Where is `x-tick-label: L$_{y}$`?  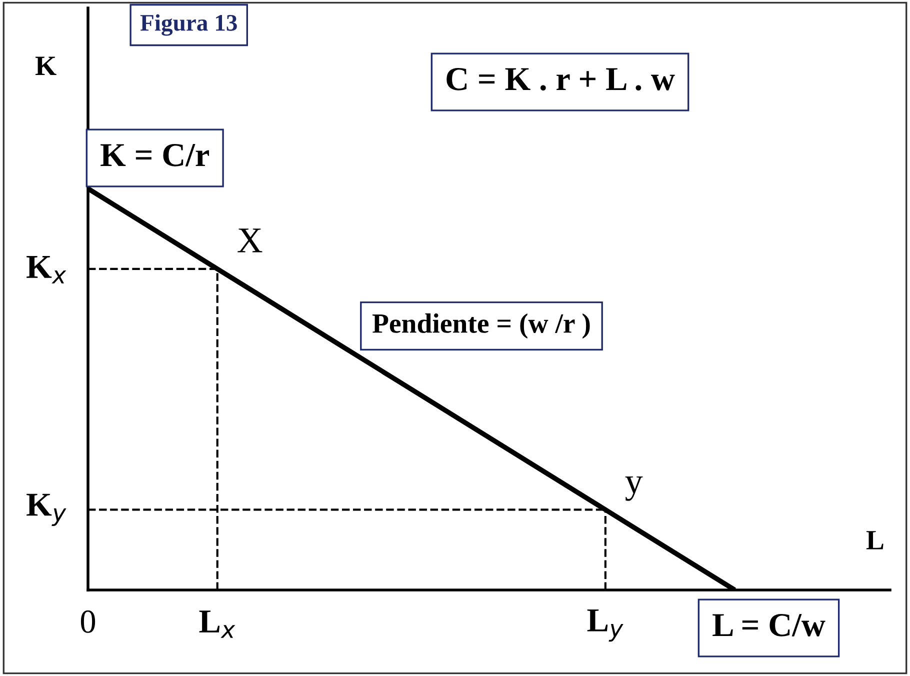
x-tick-label: L$_{y}$ is located at coordinates (605, 625).